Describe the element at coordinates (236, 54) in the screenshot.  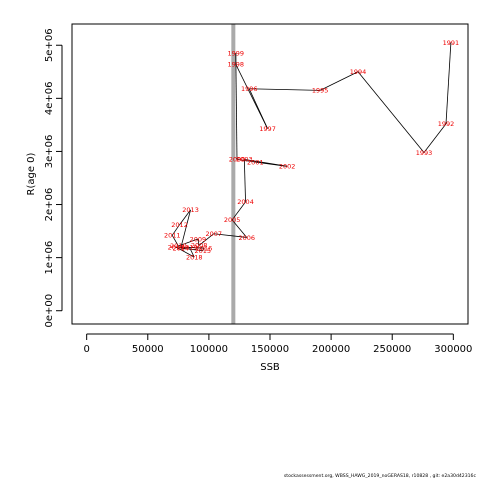
I see `year-label-1999: 1999` at that location.